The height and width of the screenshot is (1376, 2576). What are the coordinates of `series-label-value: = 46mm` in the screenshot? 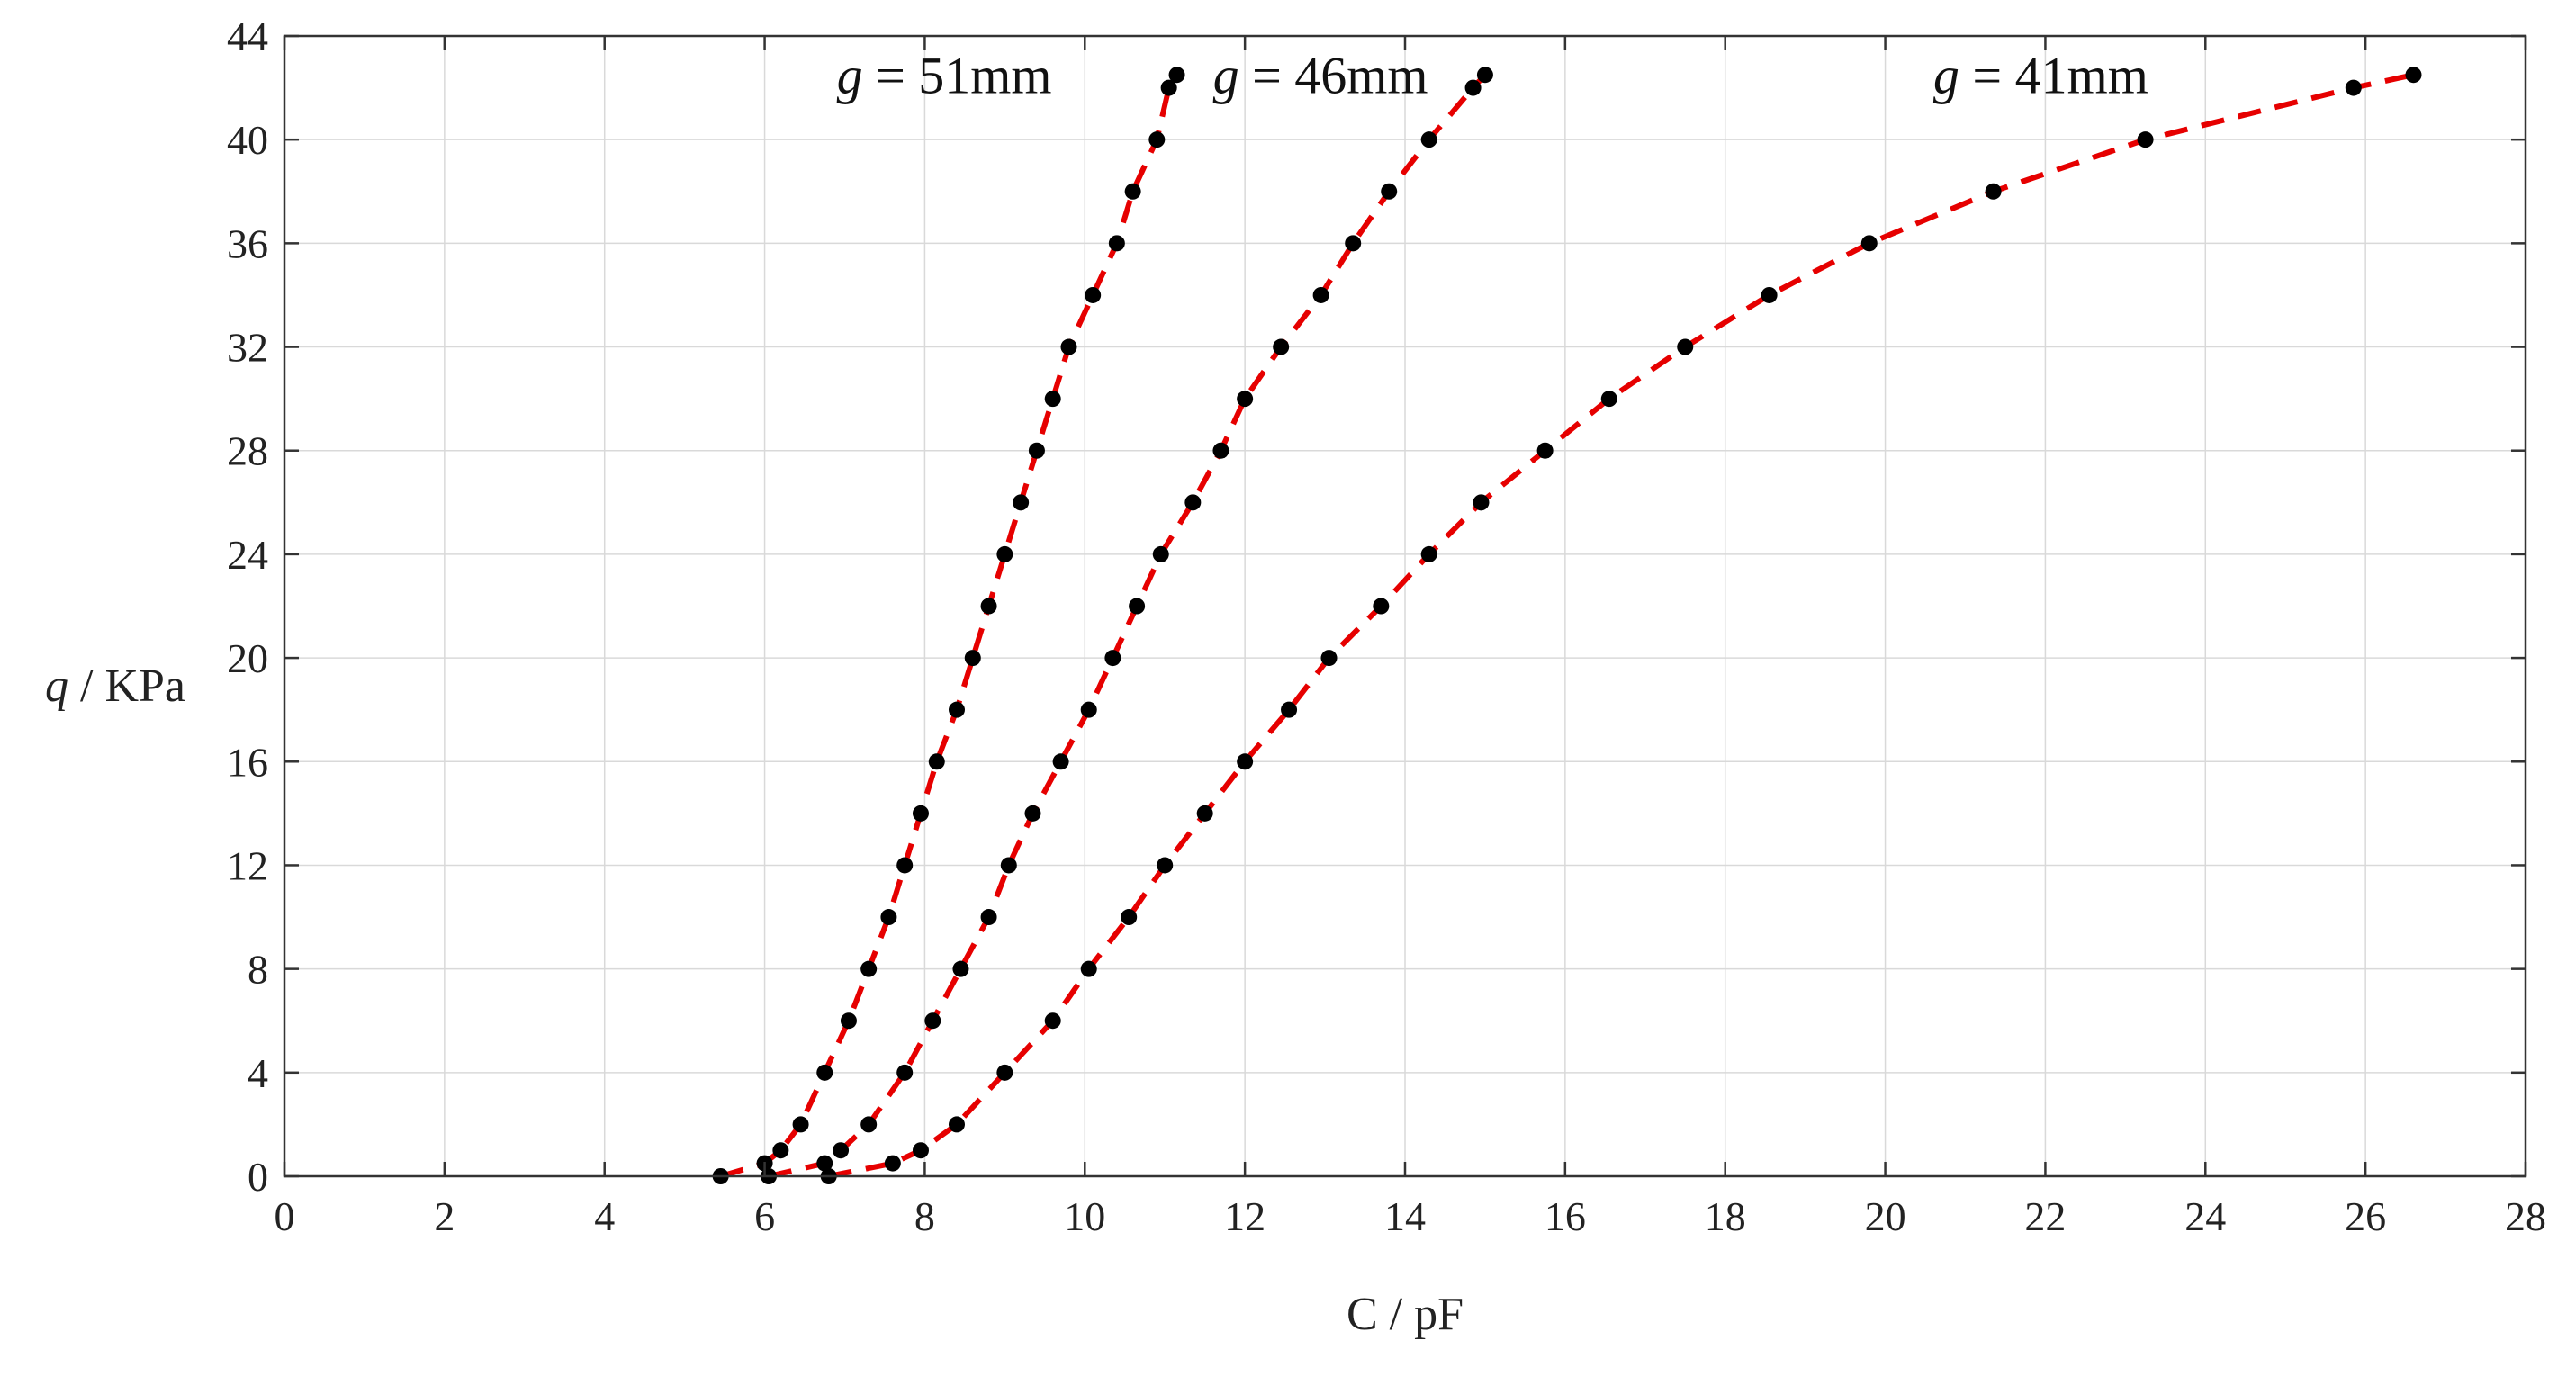 It's located at (1333, 75).